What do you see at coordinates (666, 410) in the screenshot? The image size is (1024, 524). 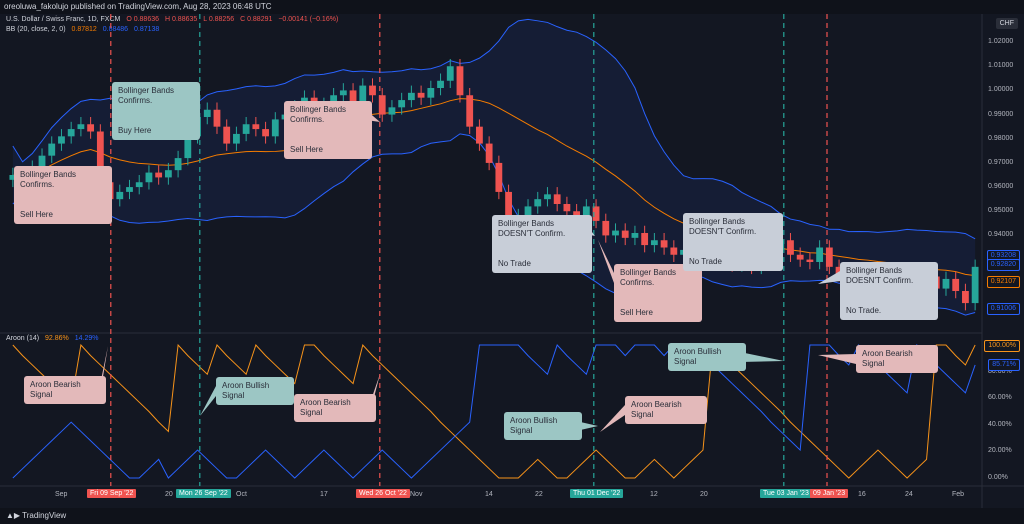 I see `annotation-callout-b5: Aroon Bearish Signal` at bounding box center [666, 410].